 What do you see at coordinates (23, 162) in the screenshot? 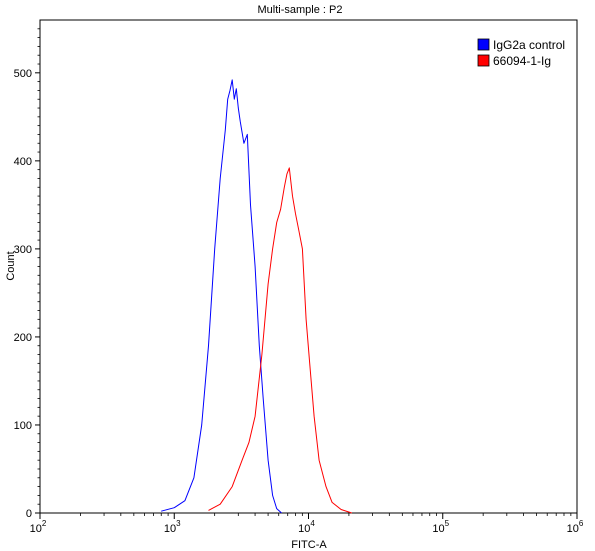
I see `y-tick-label: 400` at bounding box center [23, 162].